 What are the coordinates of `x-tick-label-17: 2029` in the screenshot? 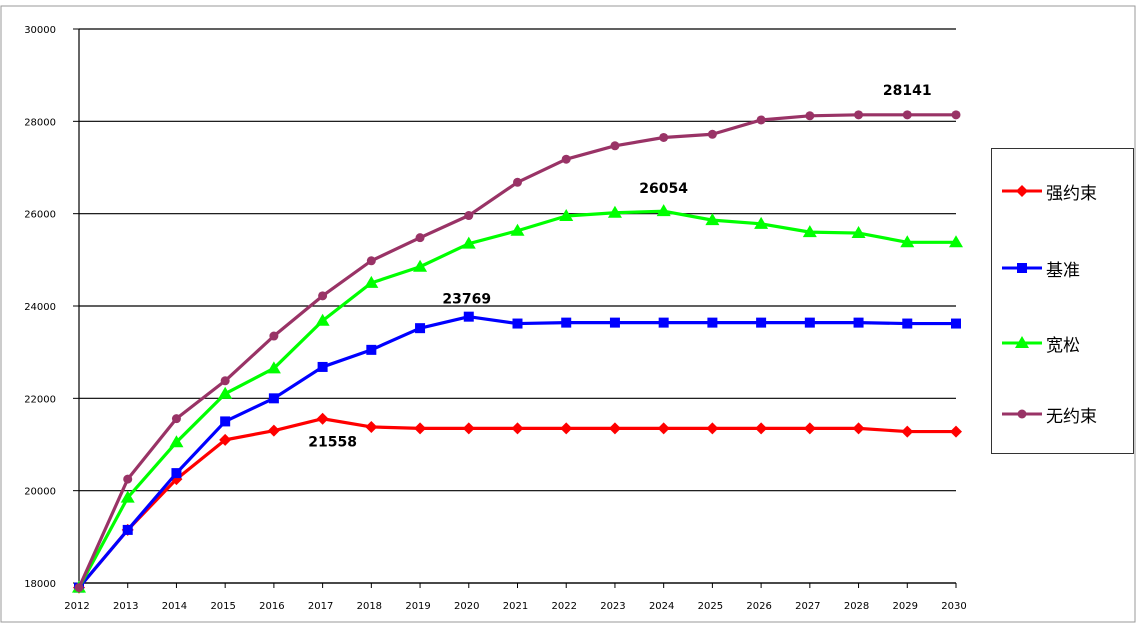 It's located at (905, 606).